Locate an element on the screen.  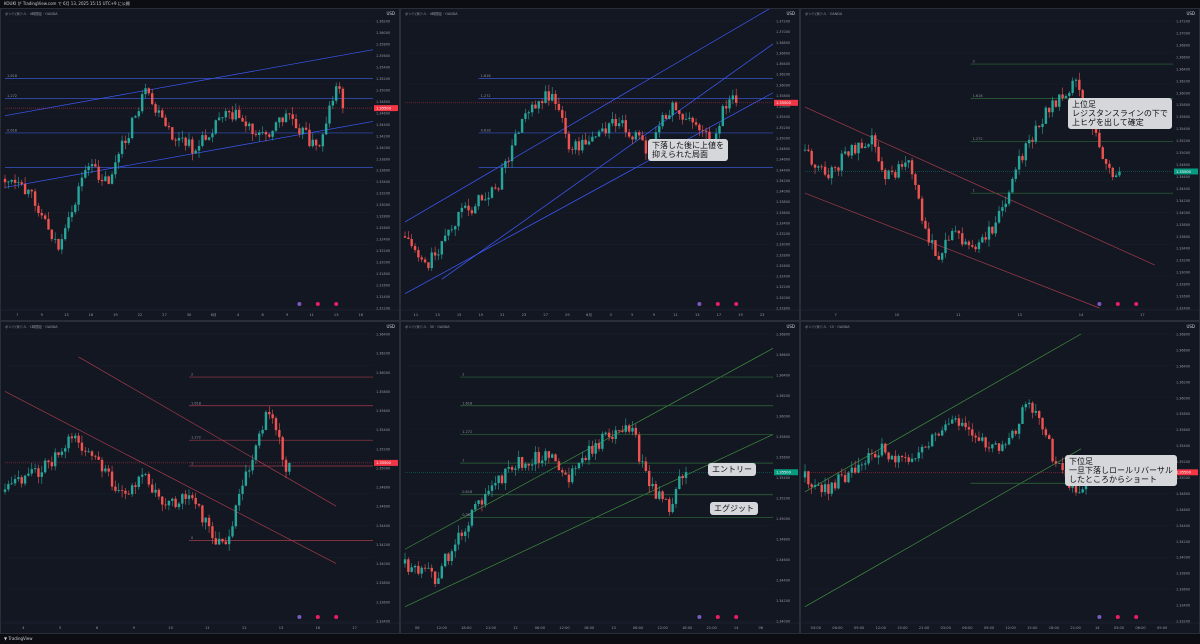
fib-level-label: 1.618 is located at coordinates (486, 76).